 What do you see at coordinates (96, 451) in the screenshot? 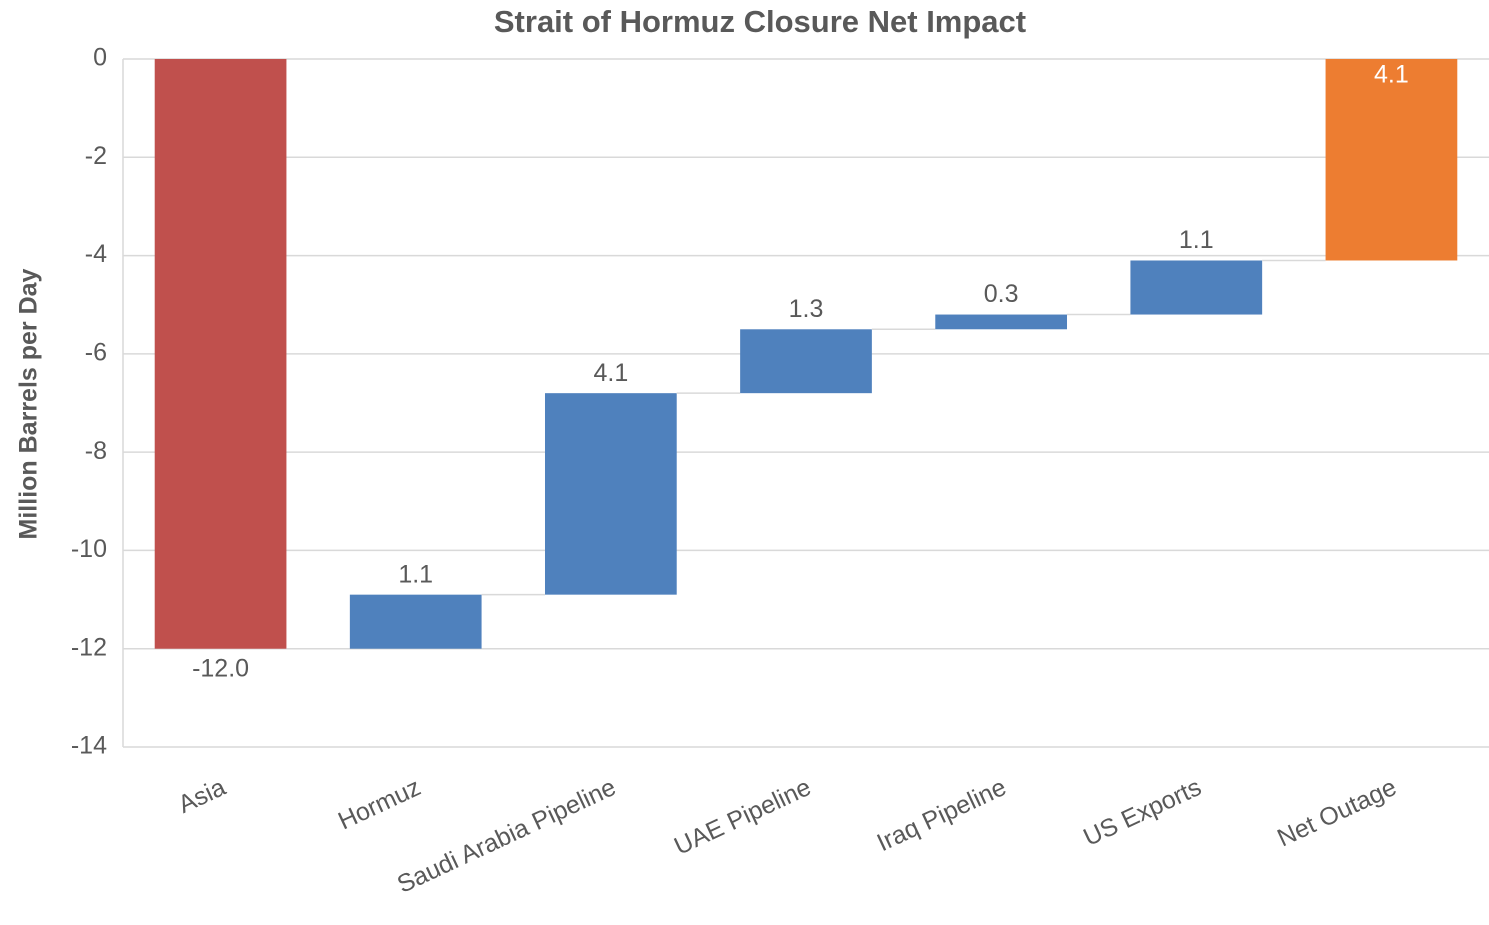
I see `y-tick-label: -8` at bounding box center [96, 451].